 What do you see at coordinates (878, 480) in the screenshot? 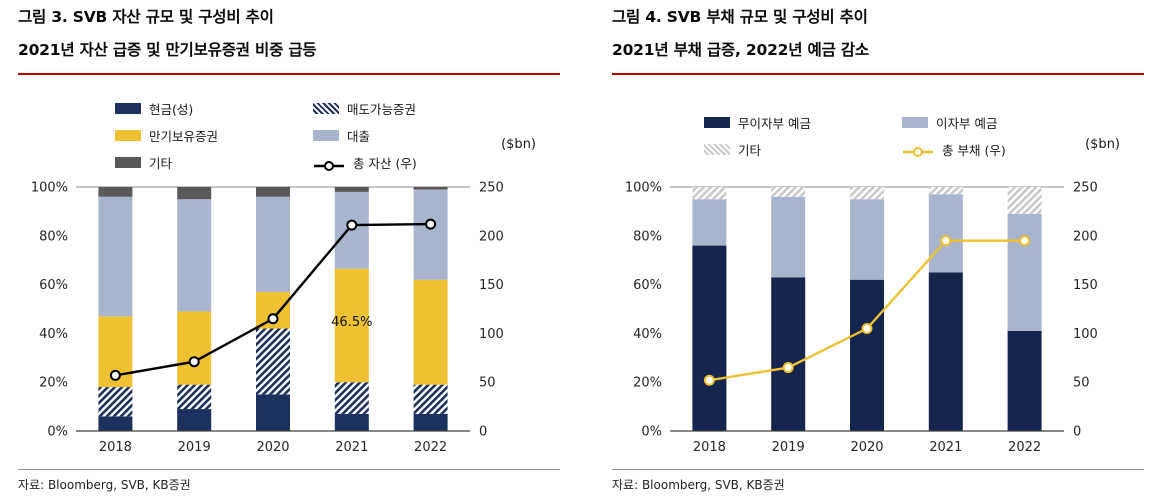
I see `figure-4-source: 자료: Bloomberg, SVB, KB증권` at bounding box center [878, 480].